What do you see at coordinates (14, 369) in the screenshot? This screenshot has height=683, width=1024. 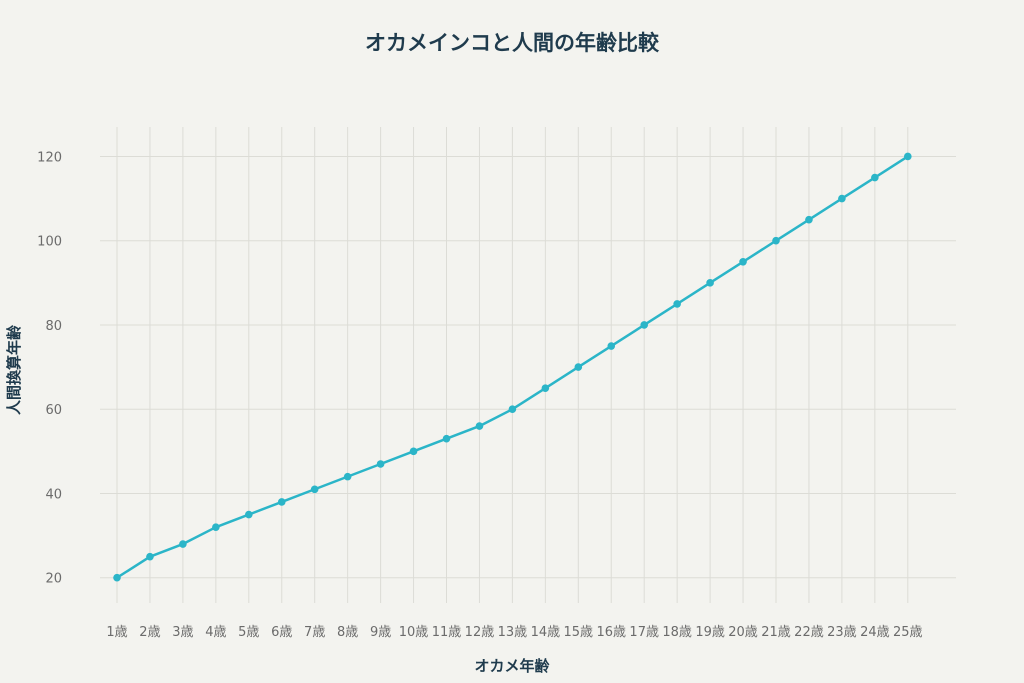 I see `y-axis-title: 人間換算年齢` at bounding box center [14, 369].